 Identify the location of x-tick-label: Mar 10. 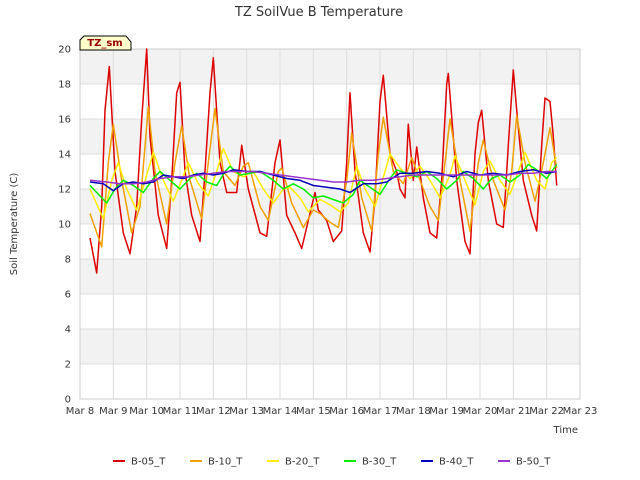
(146, 411).